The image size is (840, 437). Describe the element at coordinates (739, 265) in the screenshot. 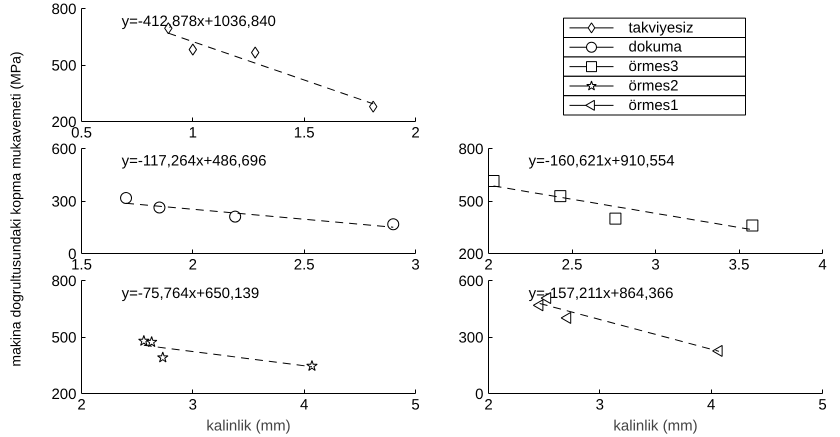

I see `x-tick-label: 3.5` at that location.